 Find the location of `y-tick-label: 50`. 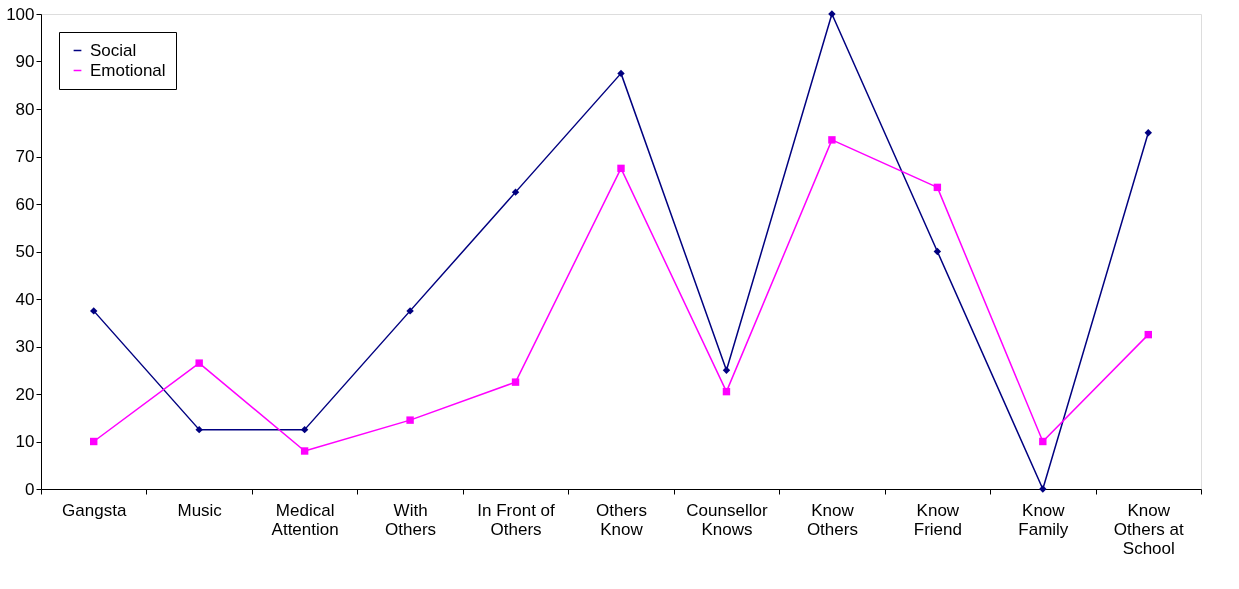

y-tick-label: 50 is located at coordinates (25, 251).